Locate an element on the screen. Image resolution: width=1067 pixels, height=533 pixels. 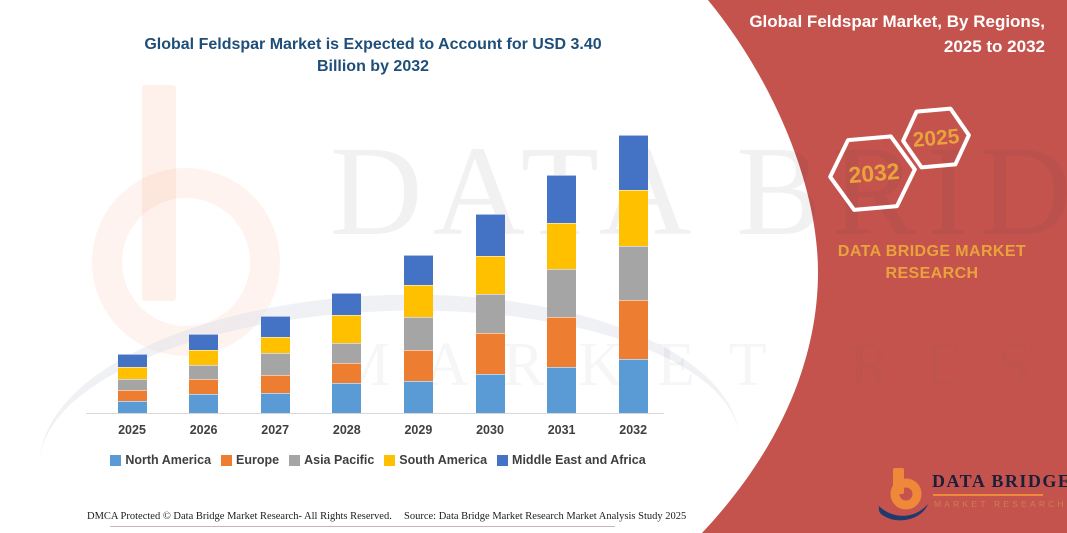
x-axis-line is located at coordinates (375, 413).